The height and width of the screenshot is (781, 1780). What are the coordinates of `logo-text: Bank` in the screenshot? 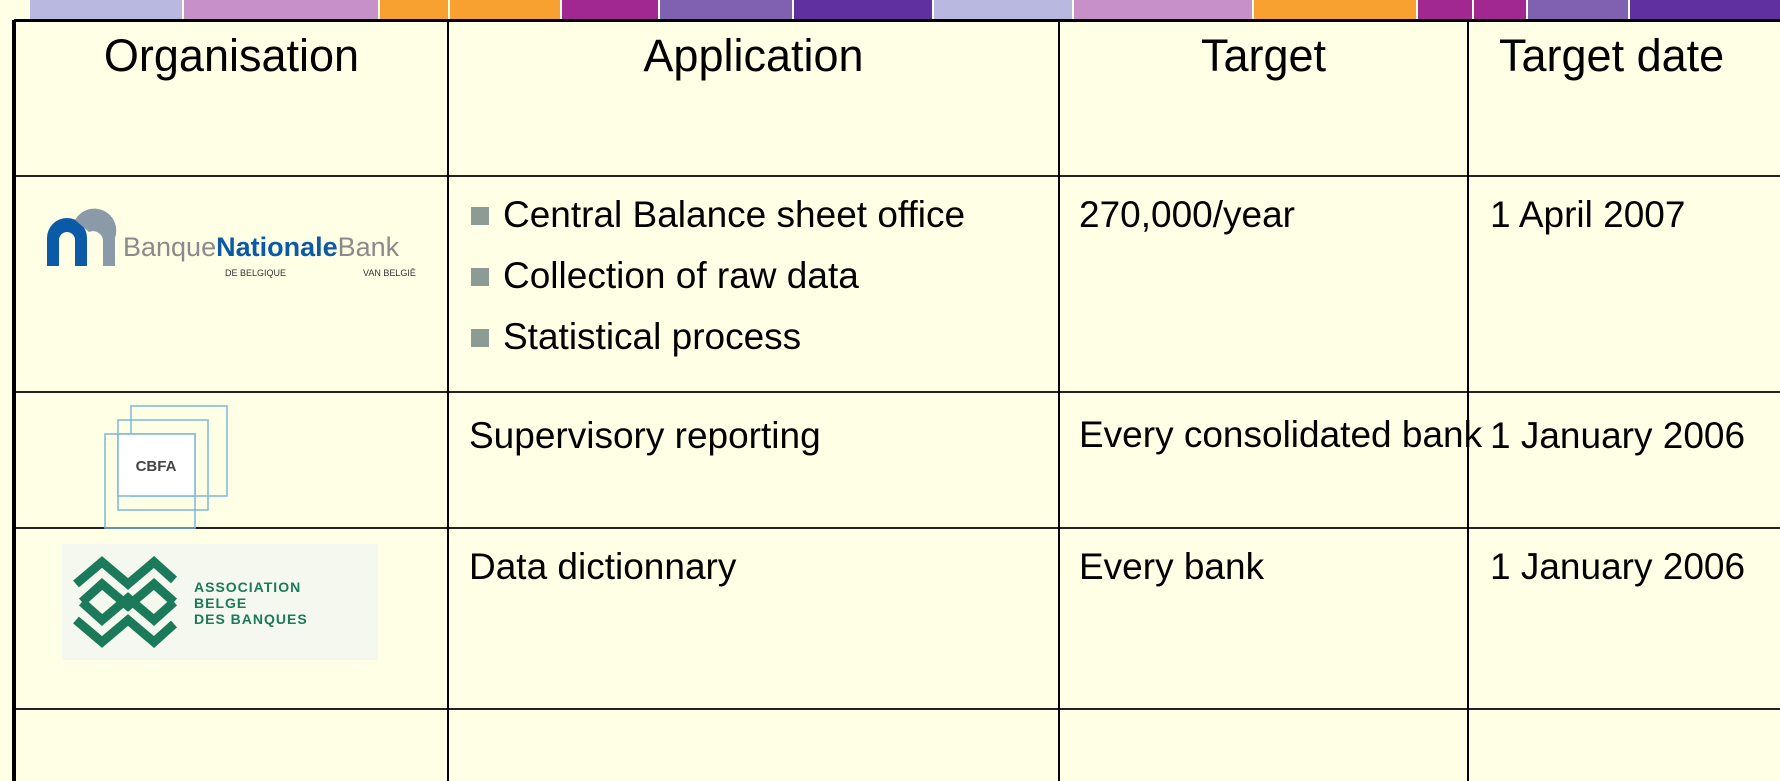 It's located at (369, 247).